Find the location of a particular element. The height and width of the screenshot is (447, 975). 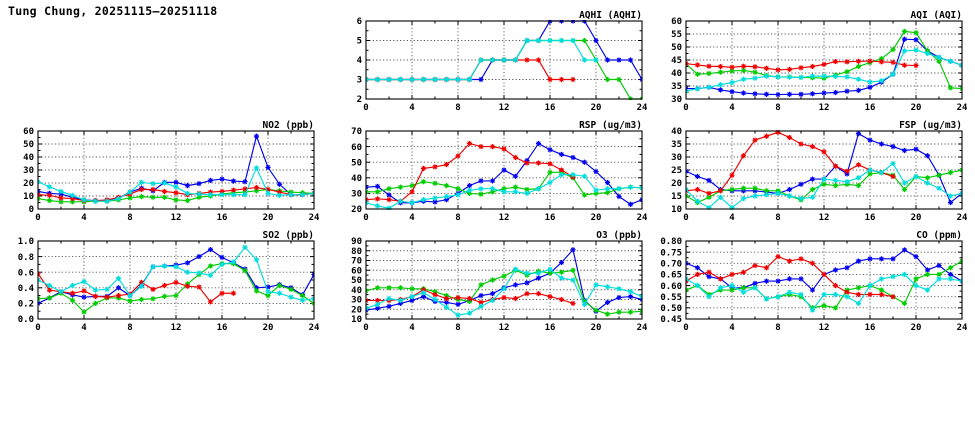

chart-panel-aqi: AQI (AQI) 30 35 40 45 50 55 60 0 4 8 12 16 20 24 is located at coordinates (810, 62).